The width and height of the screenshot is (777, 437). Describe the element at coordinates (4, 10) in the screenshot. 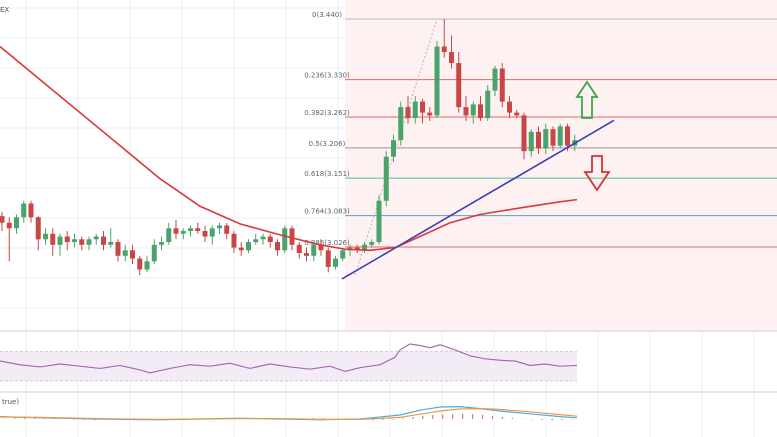

I see `symbol-label: EX` at that location.